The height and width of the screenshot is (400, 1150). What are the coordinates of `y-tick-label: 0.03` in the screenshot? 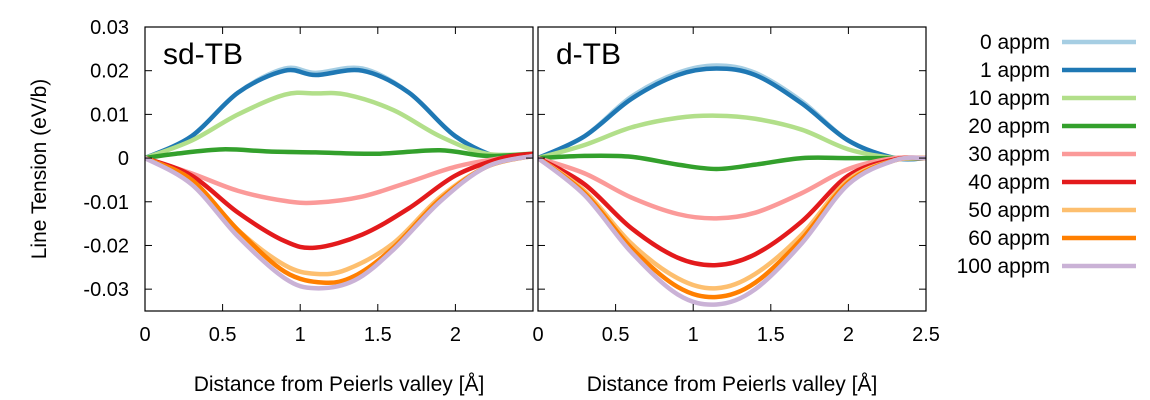 It's located at (109, 28).